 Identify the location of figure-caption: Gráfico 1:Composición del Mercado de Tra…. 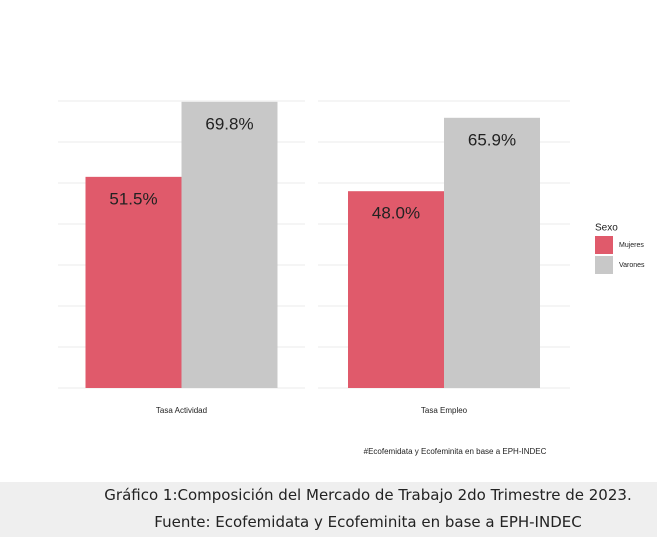
(368, 508).